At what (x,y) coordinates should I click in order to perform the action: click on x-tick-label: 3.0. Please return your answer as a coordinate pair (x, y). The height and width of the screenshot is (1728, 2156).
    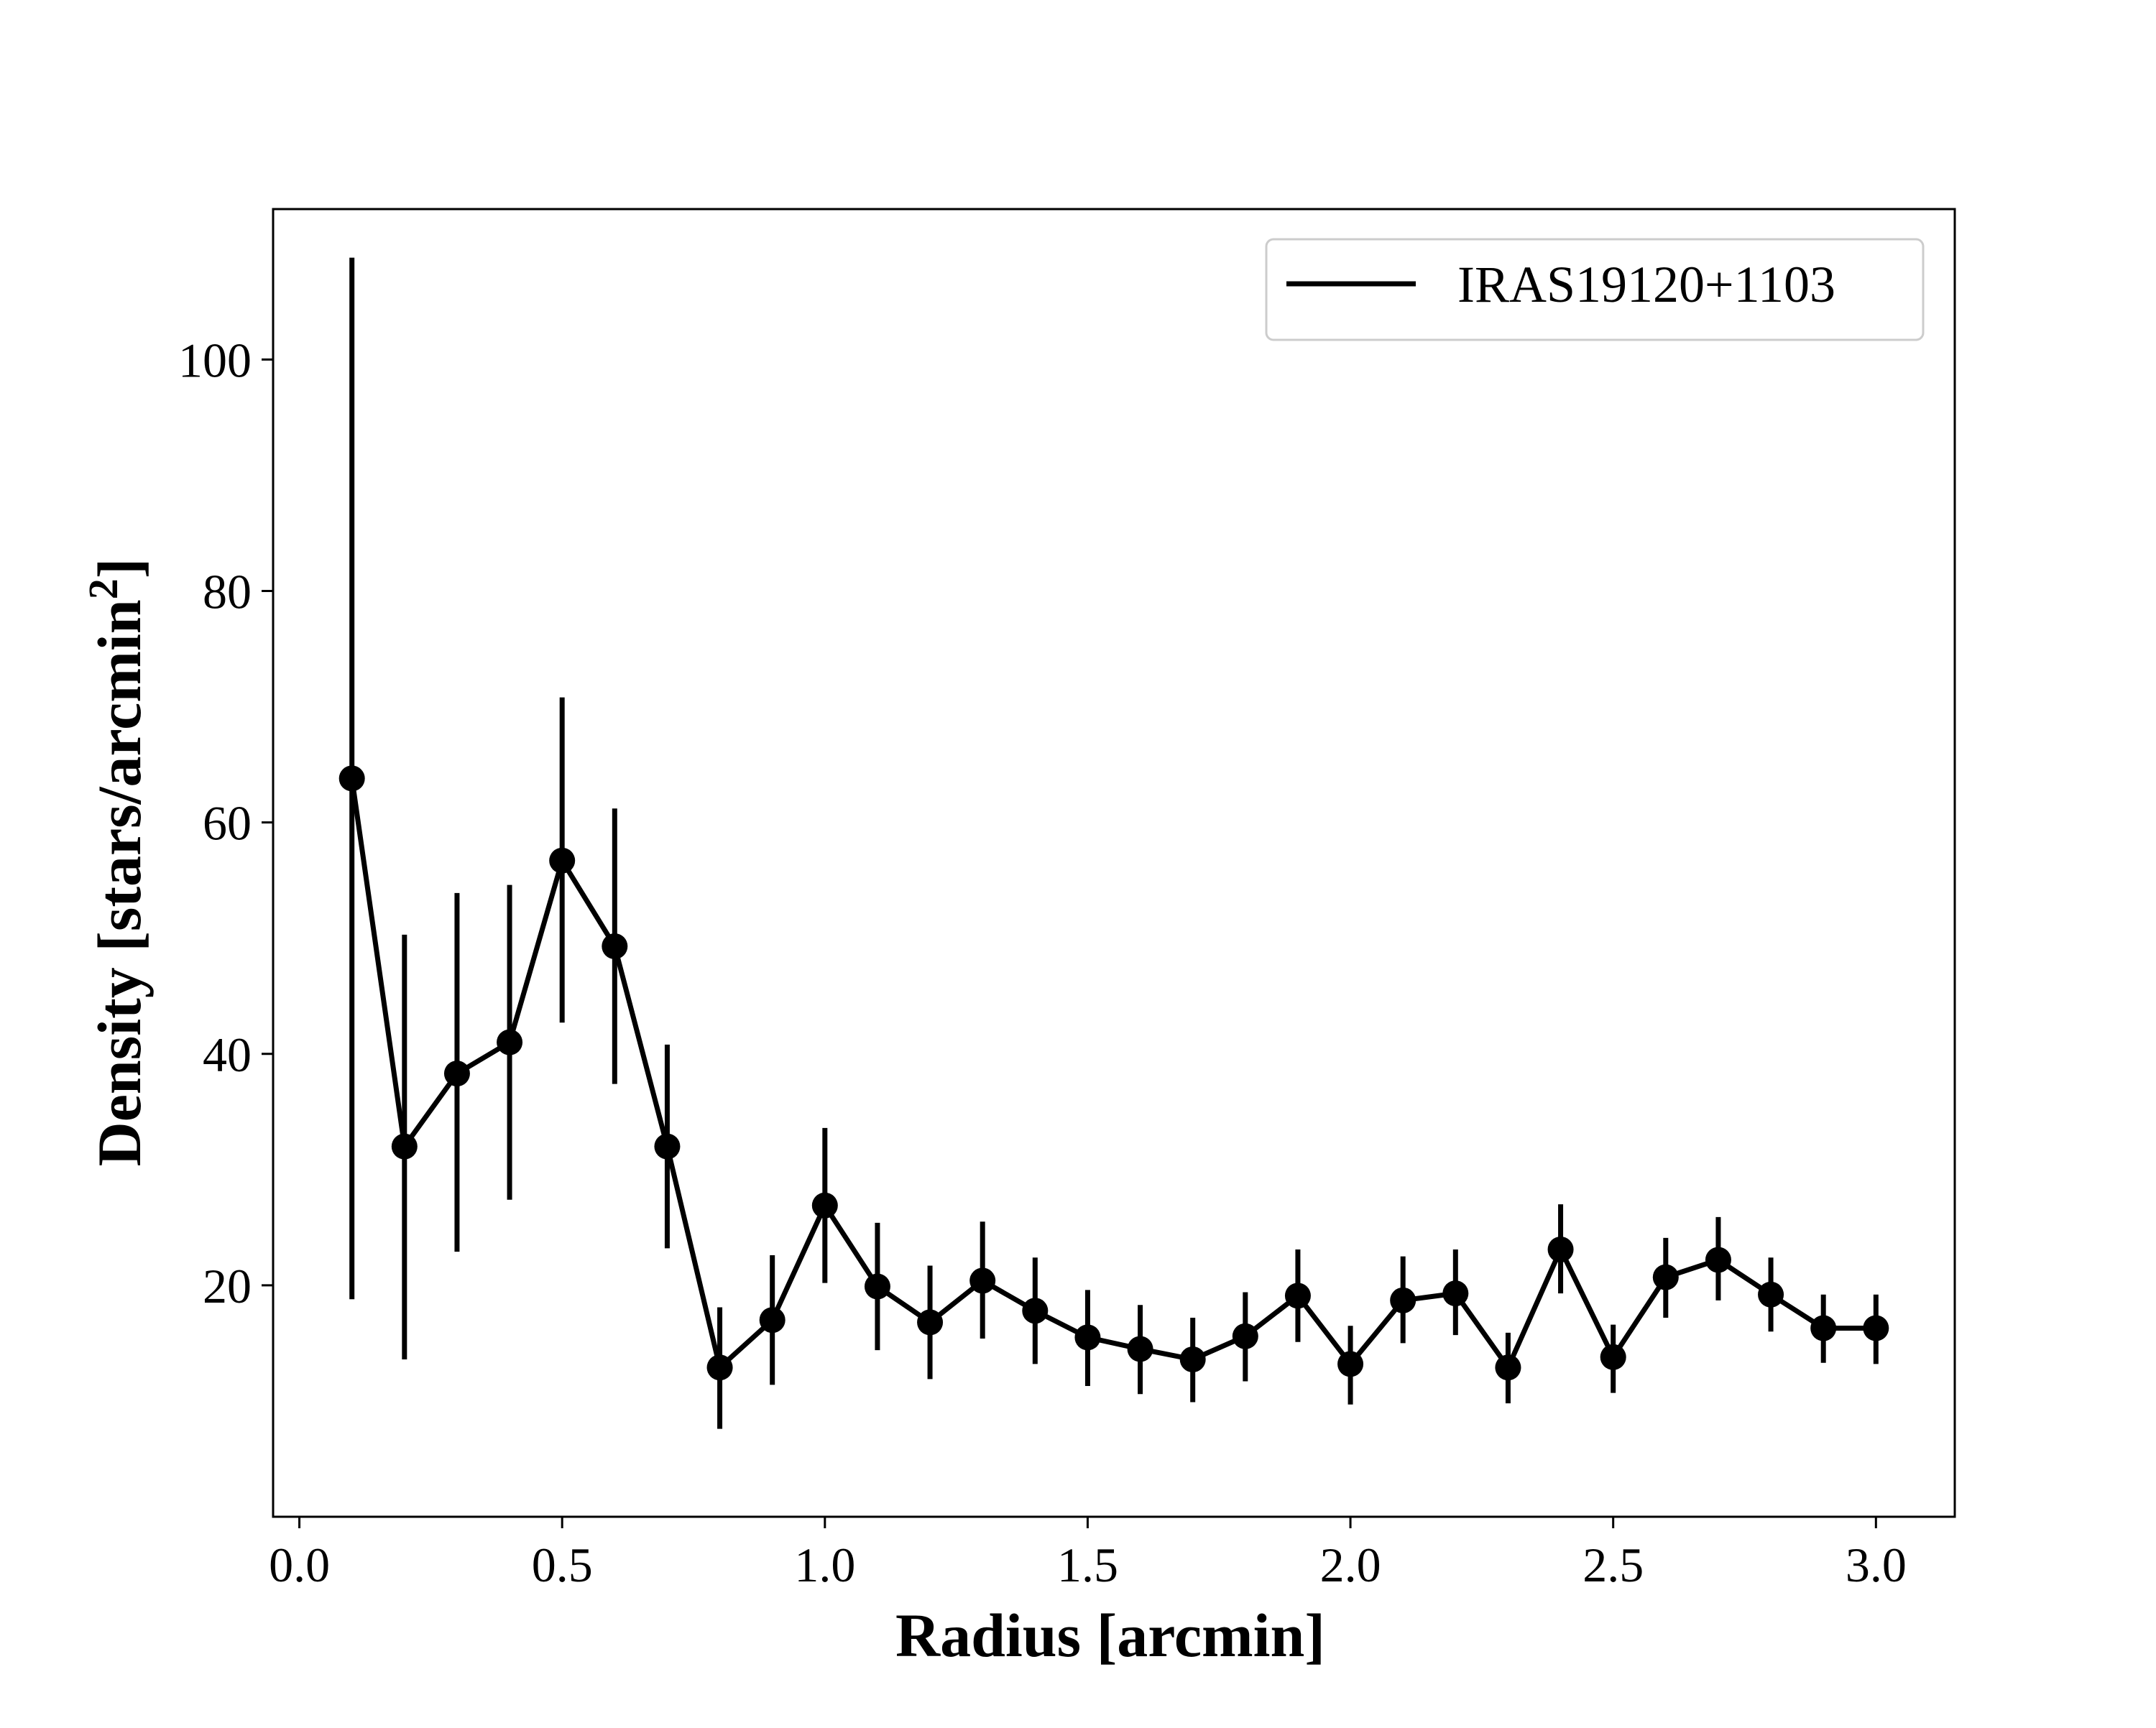
    Looking at the image, I should click on (1877, 1565).